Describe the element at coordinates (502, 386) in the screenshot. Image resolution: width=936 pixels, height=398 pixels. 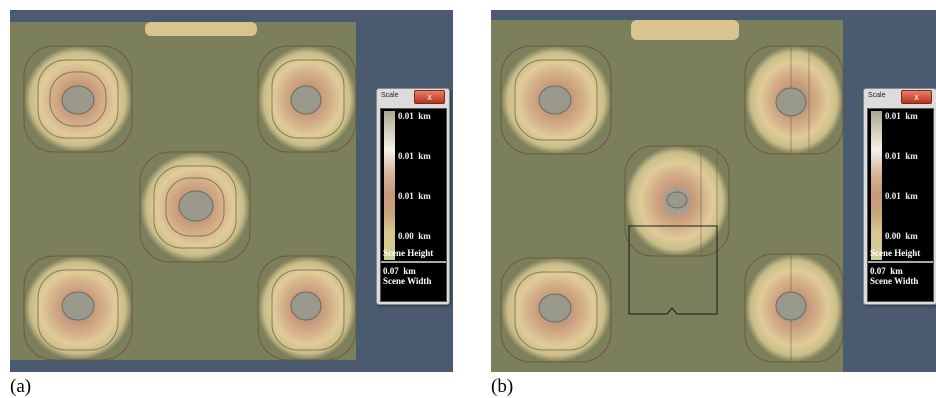
I see `figure-caption-b: (b)` at that location.